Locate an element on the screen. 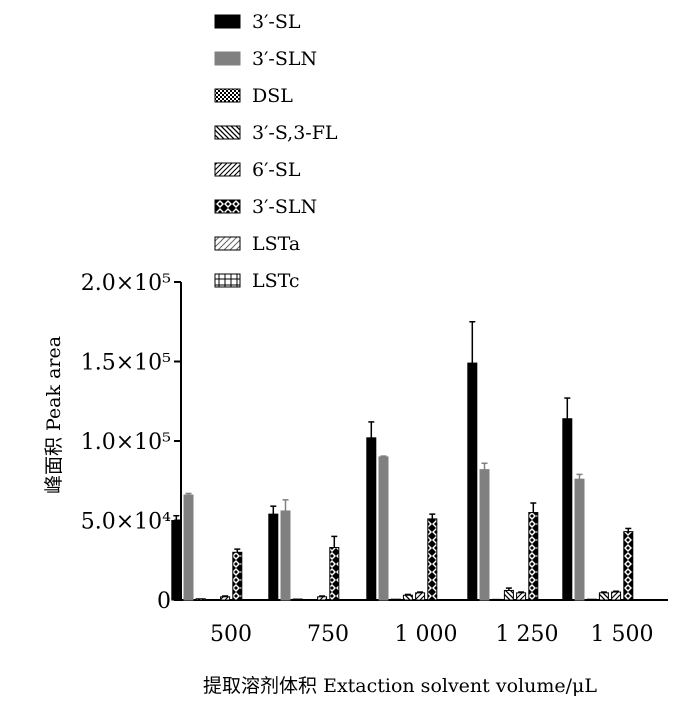  legend-label: LSTc is located at coordinates (275, 281).